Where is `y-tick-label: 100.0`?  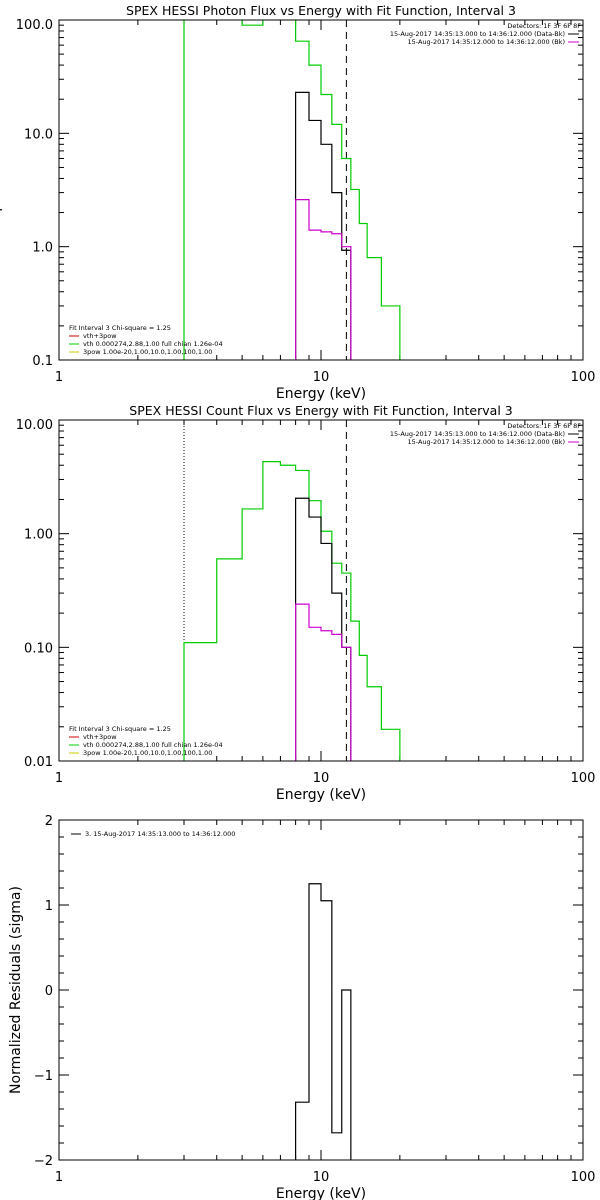 y-tick-label: 100.0 is located at coordinates (34, 25).